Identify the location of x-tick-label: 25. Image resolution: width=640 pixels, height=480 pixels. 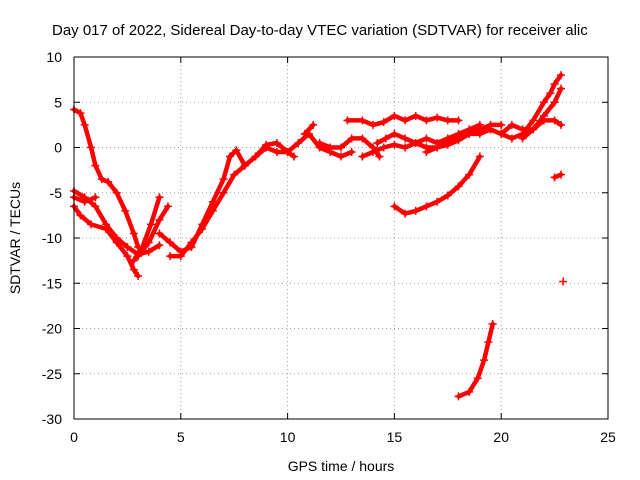
(608, 437).